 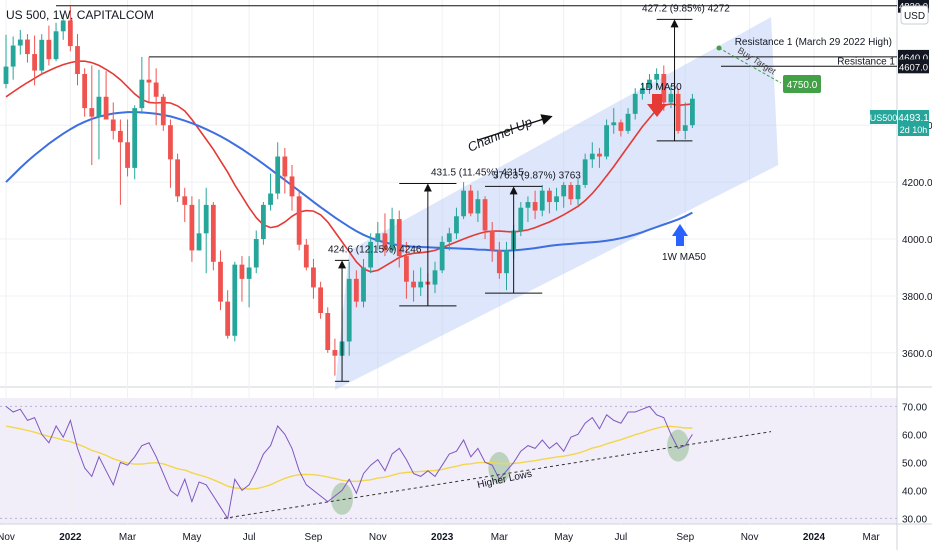 I want to click on price-badge-label: 4640.0, so click(x=913, y=58).